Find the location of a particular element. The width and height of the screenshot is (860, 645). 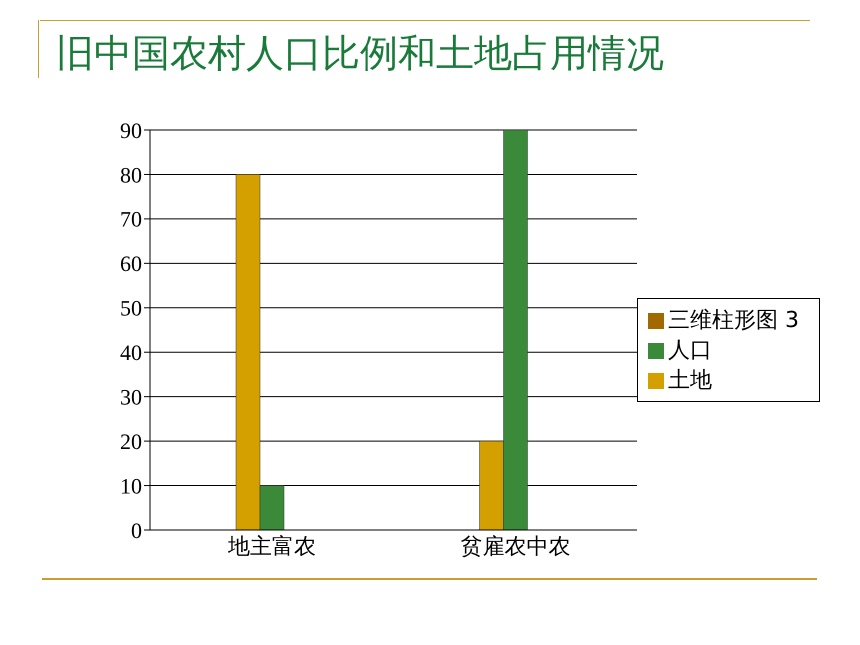

chart-title: 旧中国农村人口比例和土地占用情况 is located at coordinates (360, 53).